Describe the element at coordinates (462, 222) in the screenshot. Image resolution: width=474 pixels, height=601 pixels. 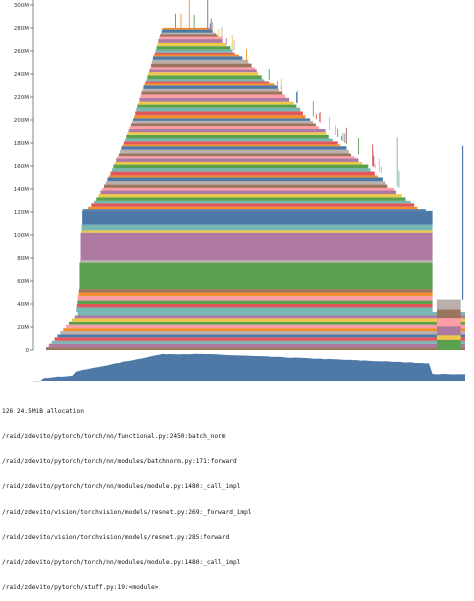
I see `final-allocation-spike` at that location.